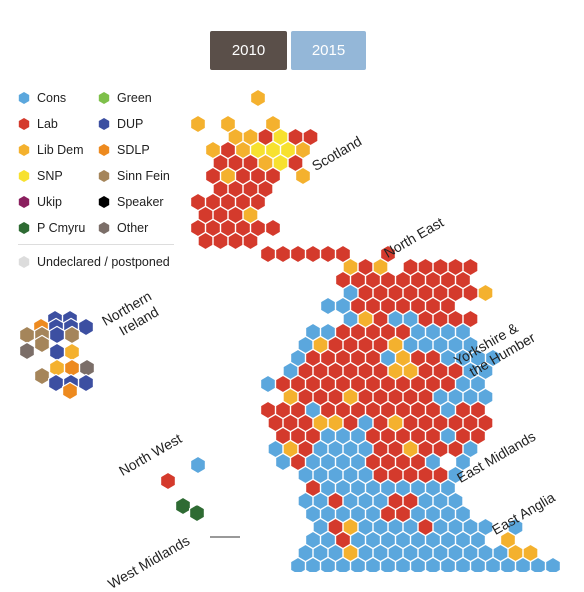  What do you see at coordinates (24, 124) in the screenshot?
I see `lab-swatch-icon` at bounding box center [24, 124].